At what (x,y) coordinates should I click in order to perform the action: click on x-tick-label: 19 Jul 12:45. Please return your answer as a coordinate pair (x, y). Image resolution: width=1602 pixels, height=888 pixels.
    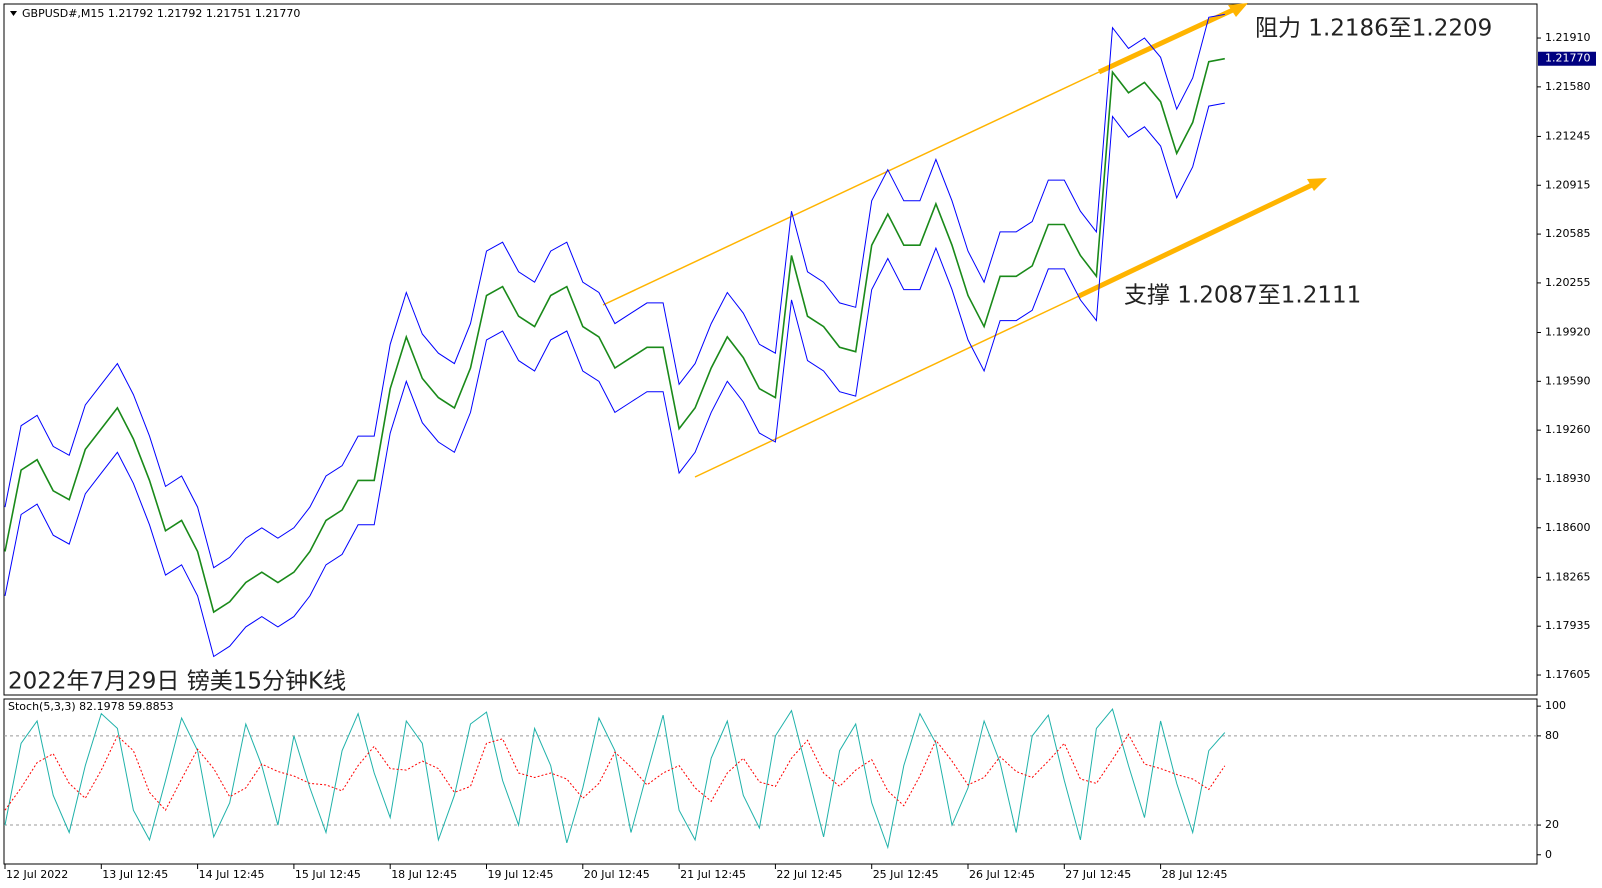
    Looking at the image, I should click on (521, 874).